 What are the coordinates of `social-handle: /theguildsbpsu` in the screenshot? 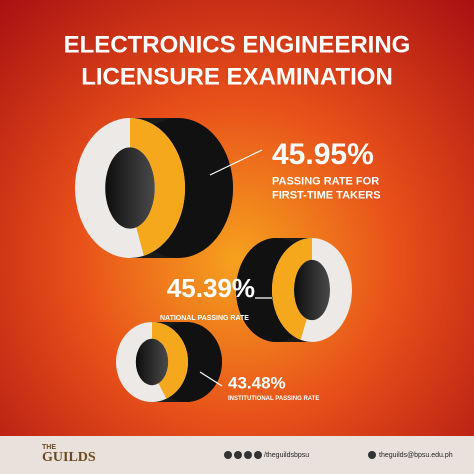 It's located at (286, 455).